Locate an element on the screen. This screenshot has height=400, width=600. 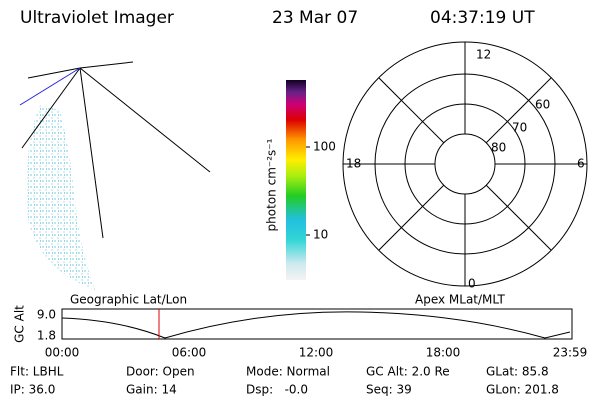
terminator-line is located at coordinates (50, 86).